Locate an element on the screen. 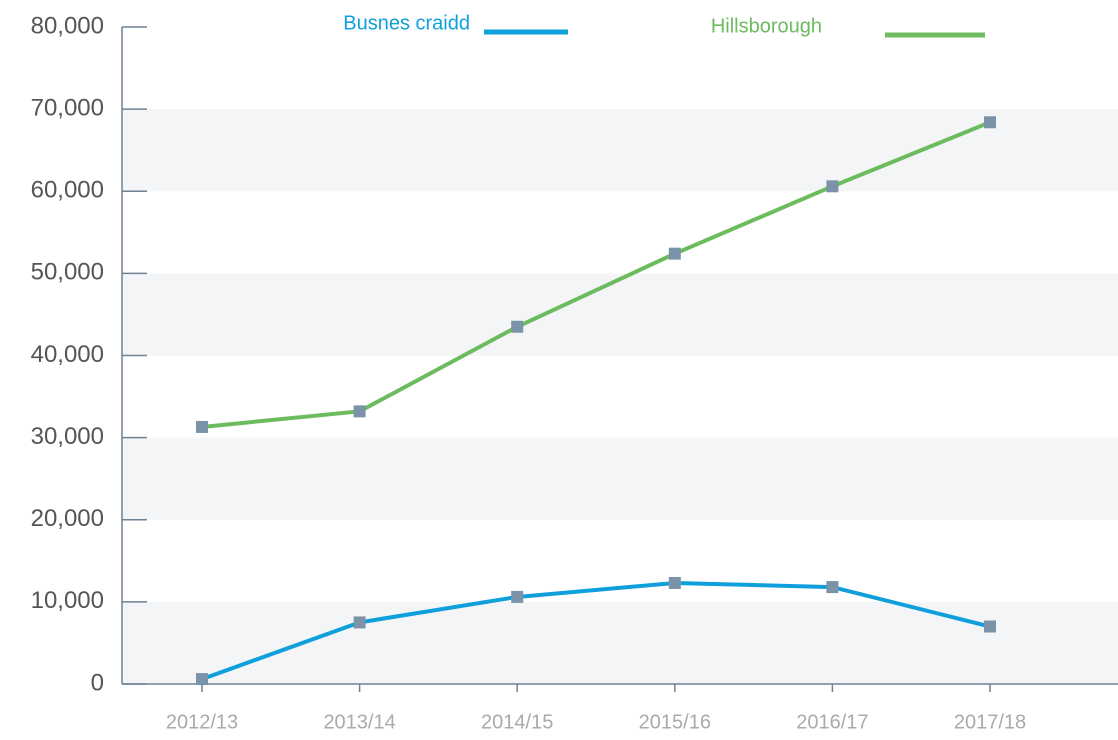 This screenshot has height=740, width=1118. y-tick-label: 0 is located at coordinates (97, 682).